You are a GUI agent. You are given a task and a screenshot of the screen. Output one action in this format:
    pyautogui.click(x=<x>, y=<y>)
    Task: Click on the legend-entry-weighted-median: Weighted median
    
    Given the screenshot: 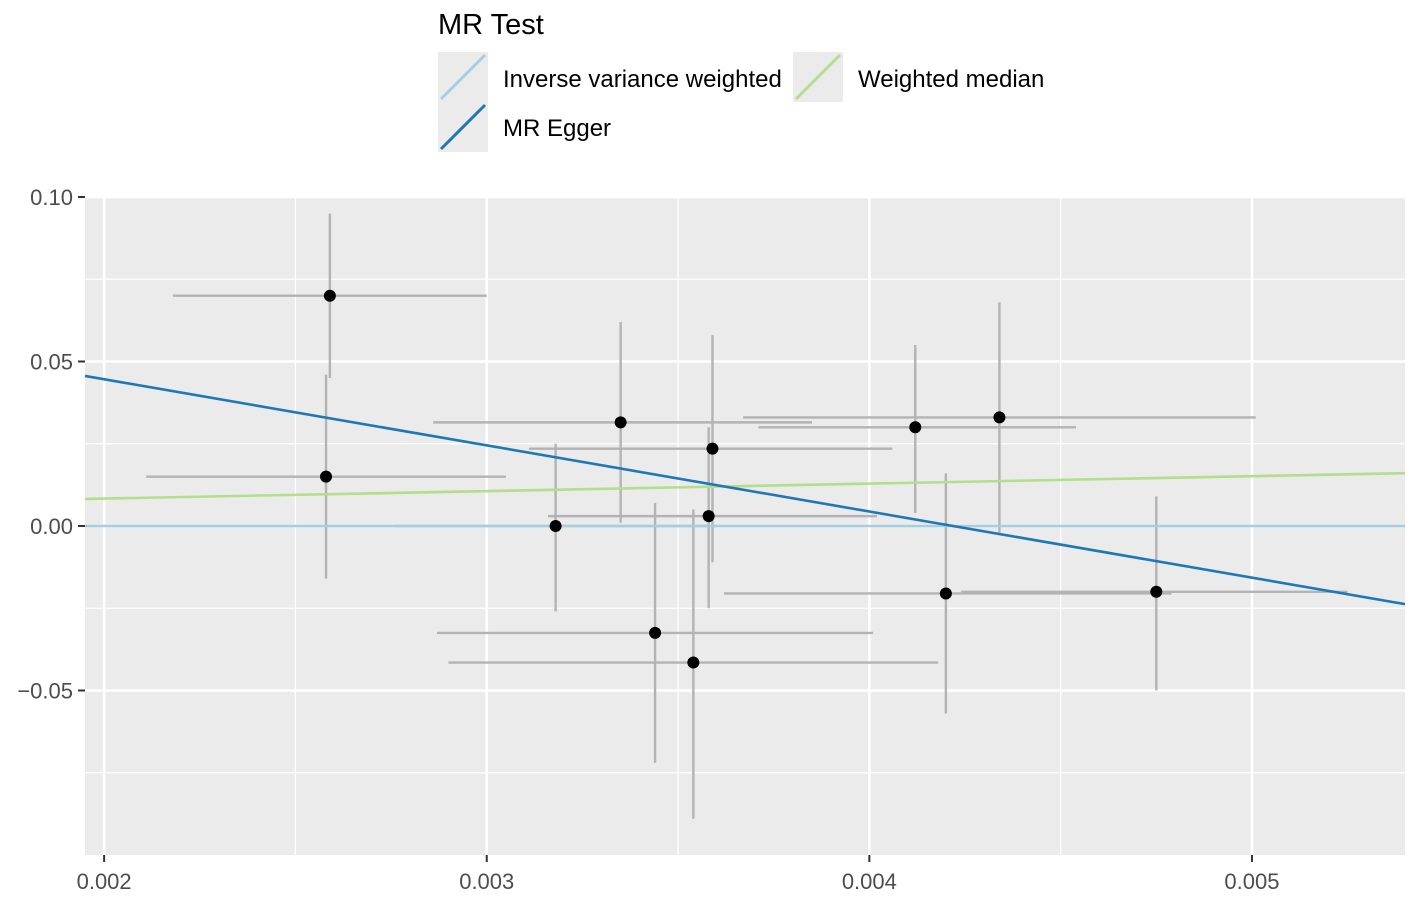 What is the action you would take?
    pyautogui.click(x=918, y=77)
    